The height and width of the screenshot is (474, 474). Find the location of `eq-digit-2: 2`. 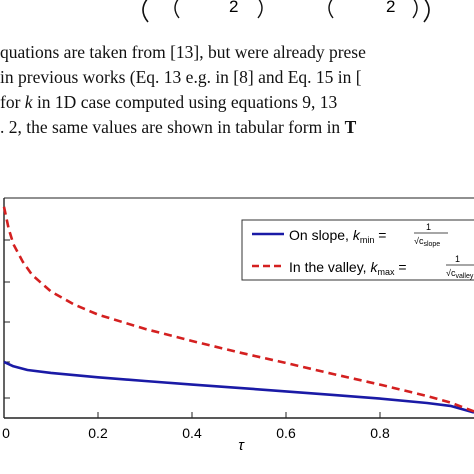

eq-digit-2: 2 is located at coordinates (390, 8).